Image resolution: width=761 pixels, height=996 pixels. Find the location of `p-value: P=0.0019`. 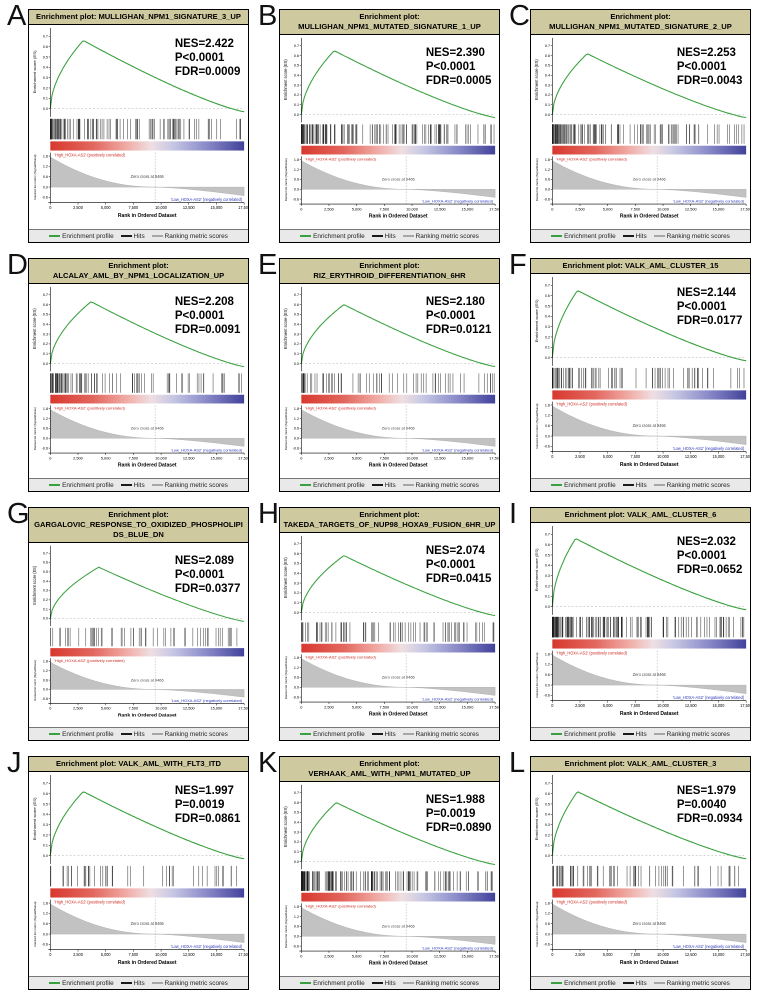

p-value: P=0.0019 is located at coordinates (199, 805).